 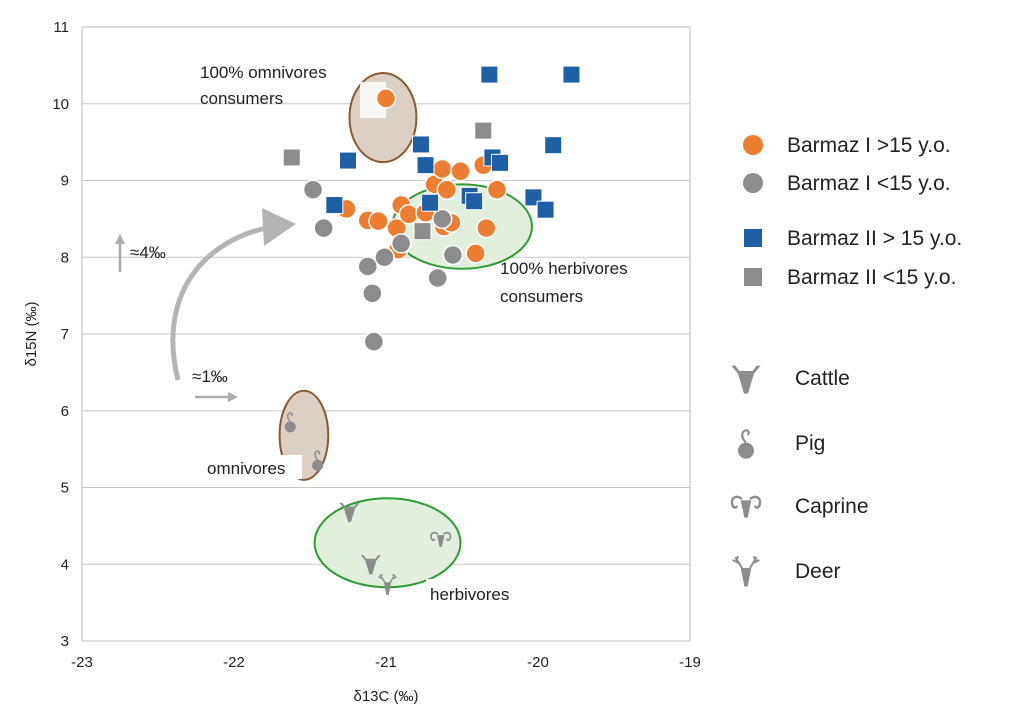 I want to click on annotation-omni-consumers-line2: consumers, so click(x=241, y=98).